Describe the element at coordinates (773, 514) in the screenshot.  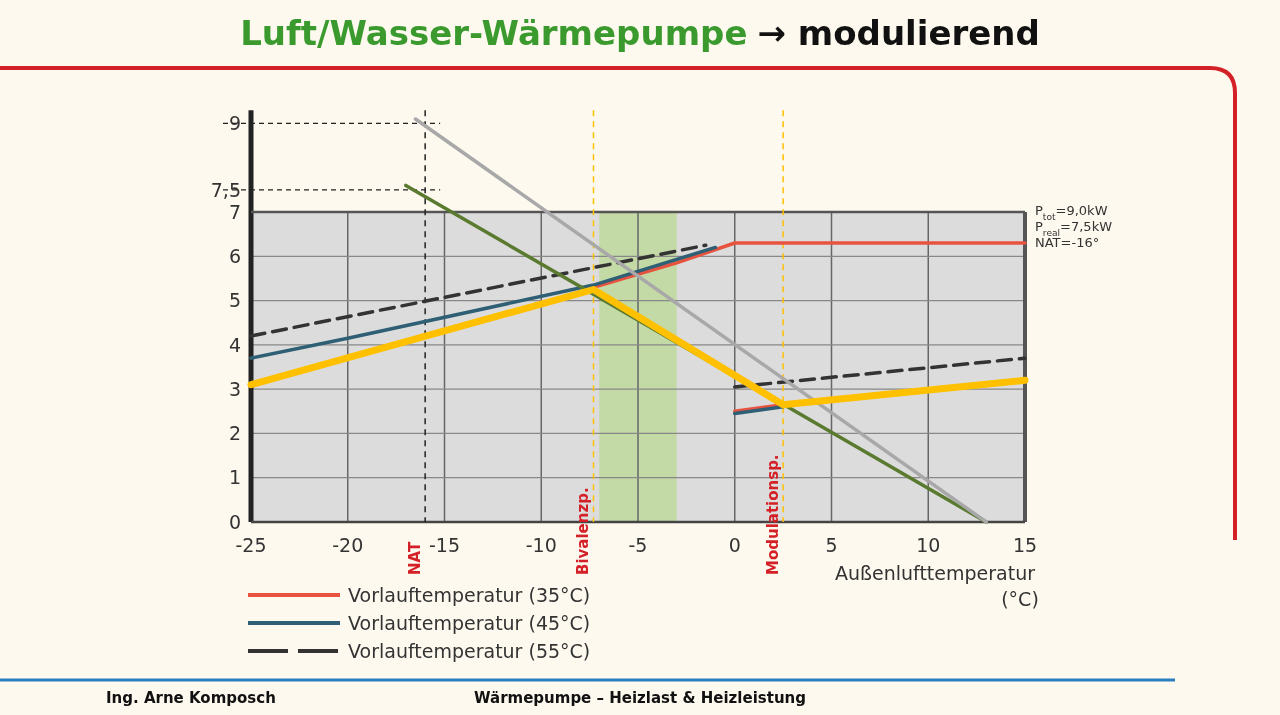
I see `ref-line-label: Modulationsp.` at that location.